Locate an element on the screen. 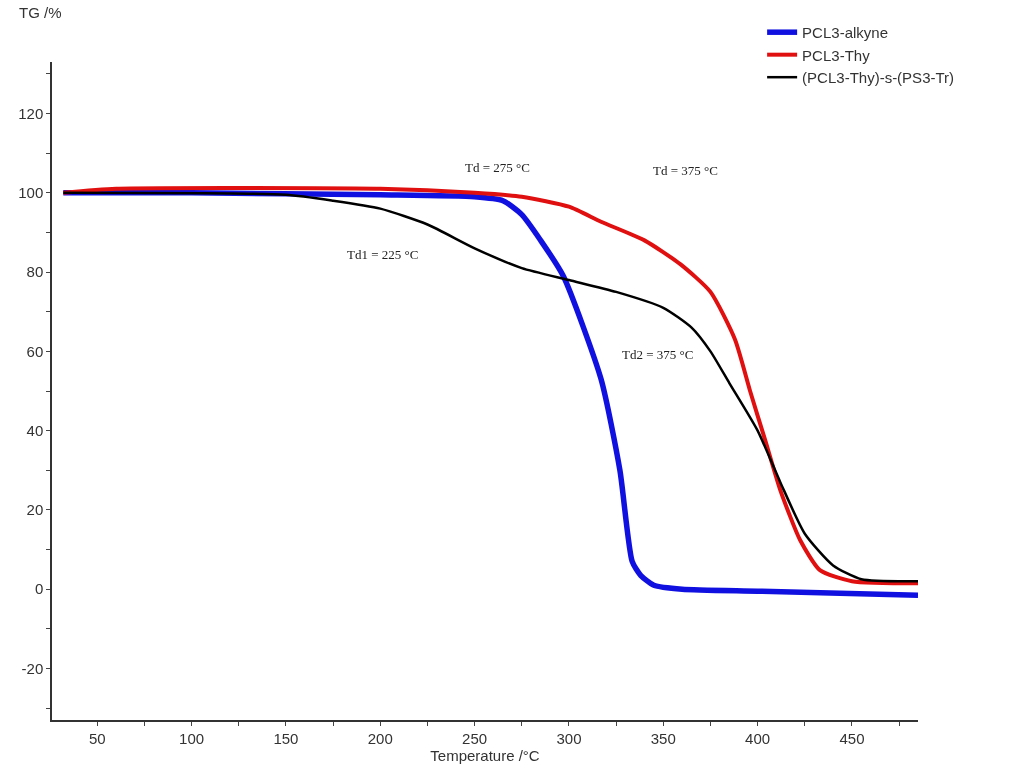  x-tick-label: 100 is located at coordinates (192, 738).